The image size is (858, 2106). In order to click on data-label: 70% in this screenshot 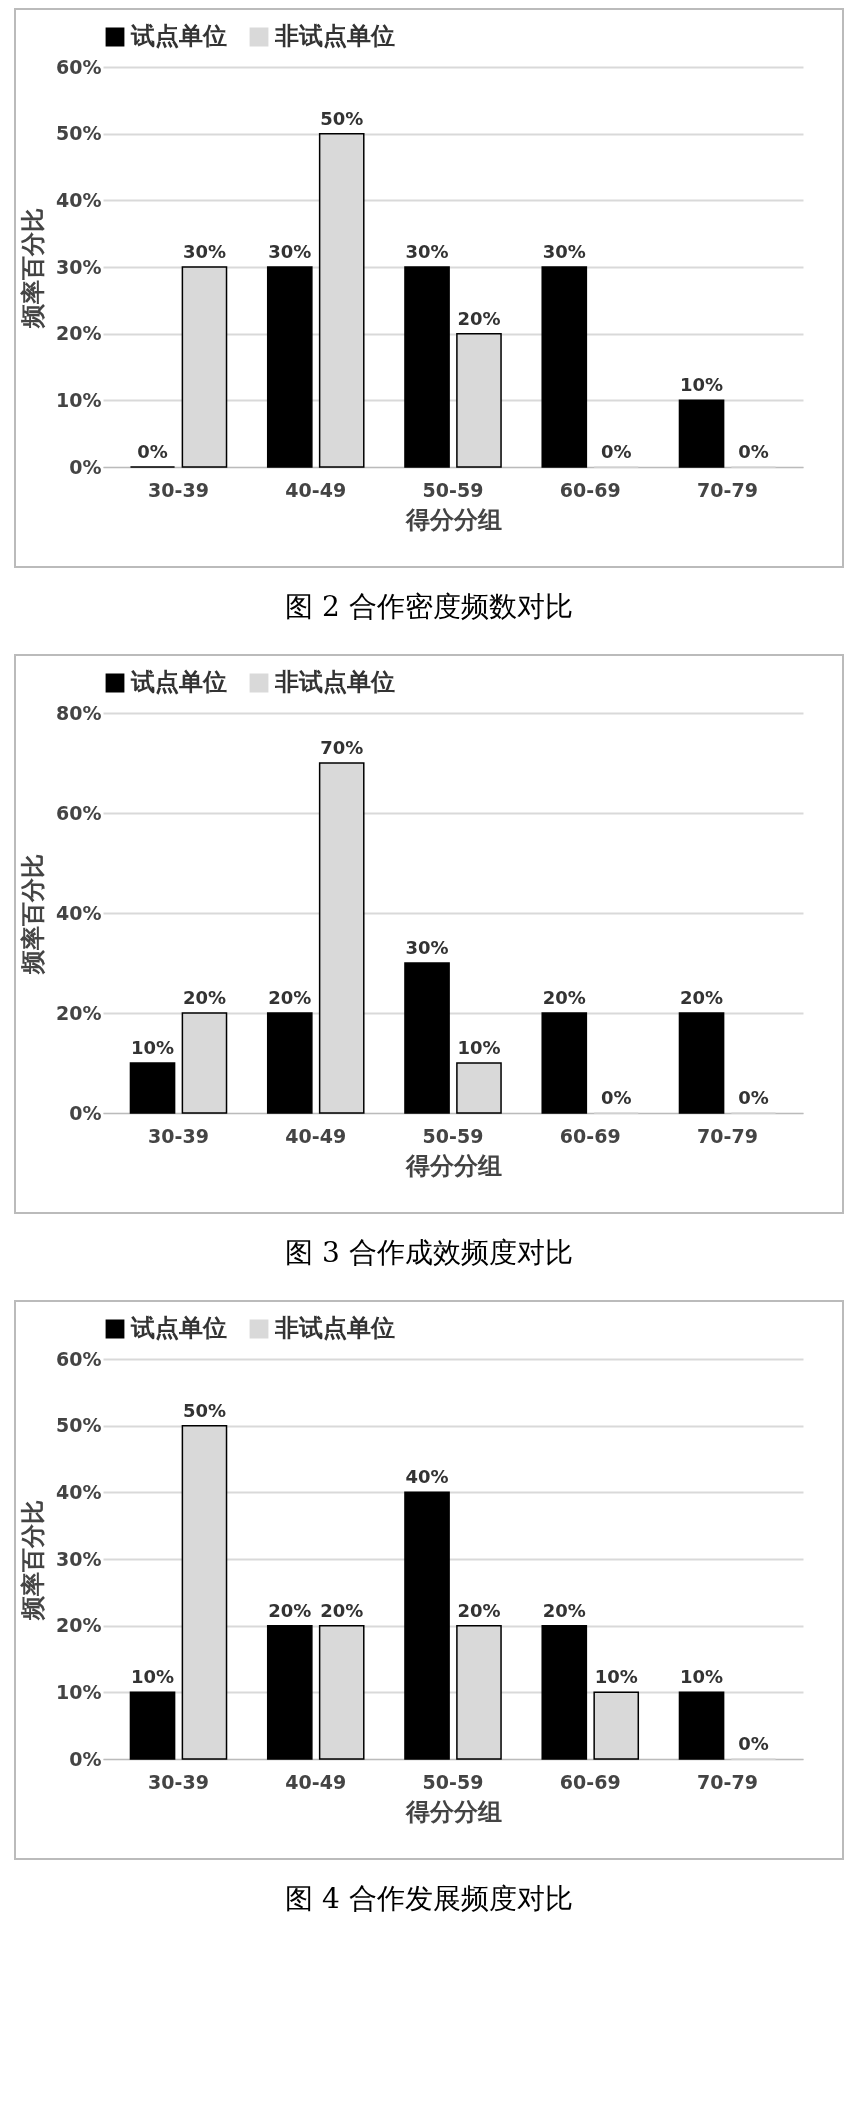, I will do `click(342, 747)`.